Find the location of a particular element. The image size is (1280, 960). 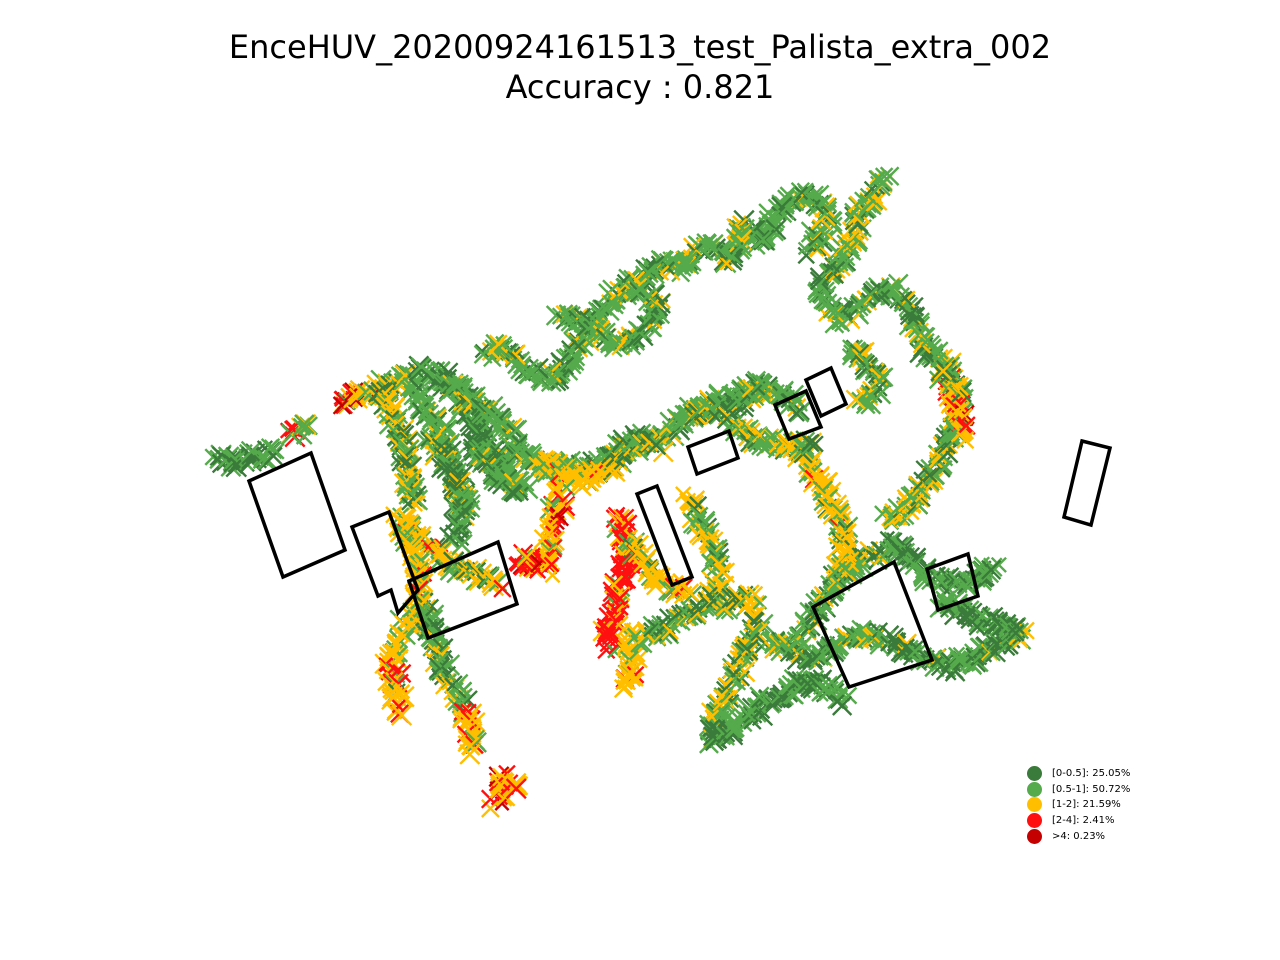

chart-subtitle: Accuracy : 0.821 is located at coordinates (640, 87).